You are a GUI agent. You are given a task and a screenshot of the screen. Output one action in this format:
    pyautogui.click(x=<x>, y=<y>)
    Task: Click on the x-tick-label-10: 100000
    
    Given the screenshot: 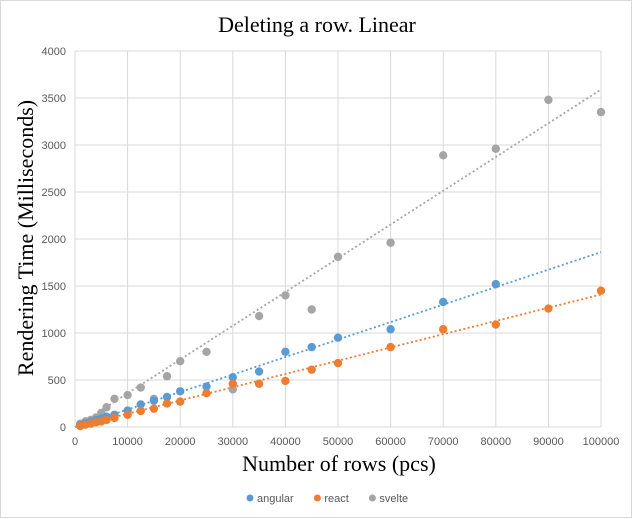 What is the action you would take?
    pyautogui.click(x=601, y=442)
    